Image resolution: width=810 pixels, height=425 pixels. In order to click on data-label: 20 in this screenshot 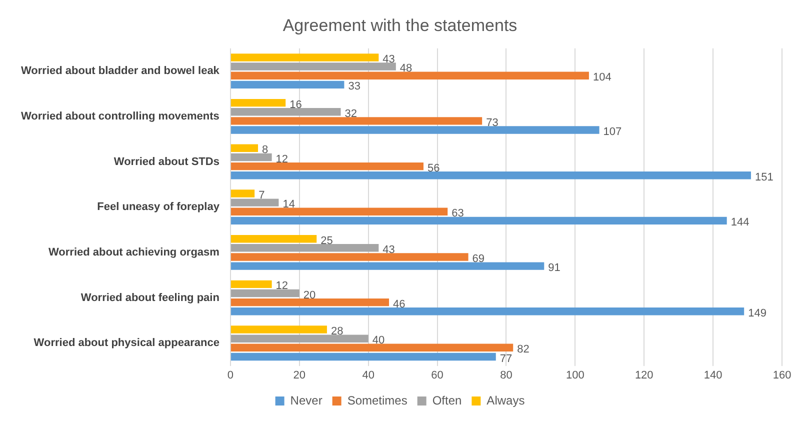, I will do `click(309, 295)`.